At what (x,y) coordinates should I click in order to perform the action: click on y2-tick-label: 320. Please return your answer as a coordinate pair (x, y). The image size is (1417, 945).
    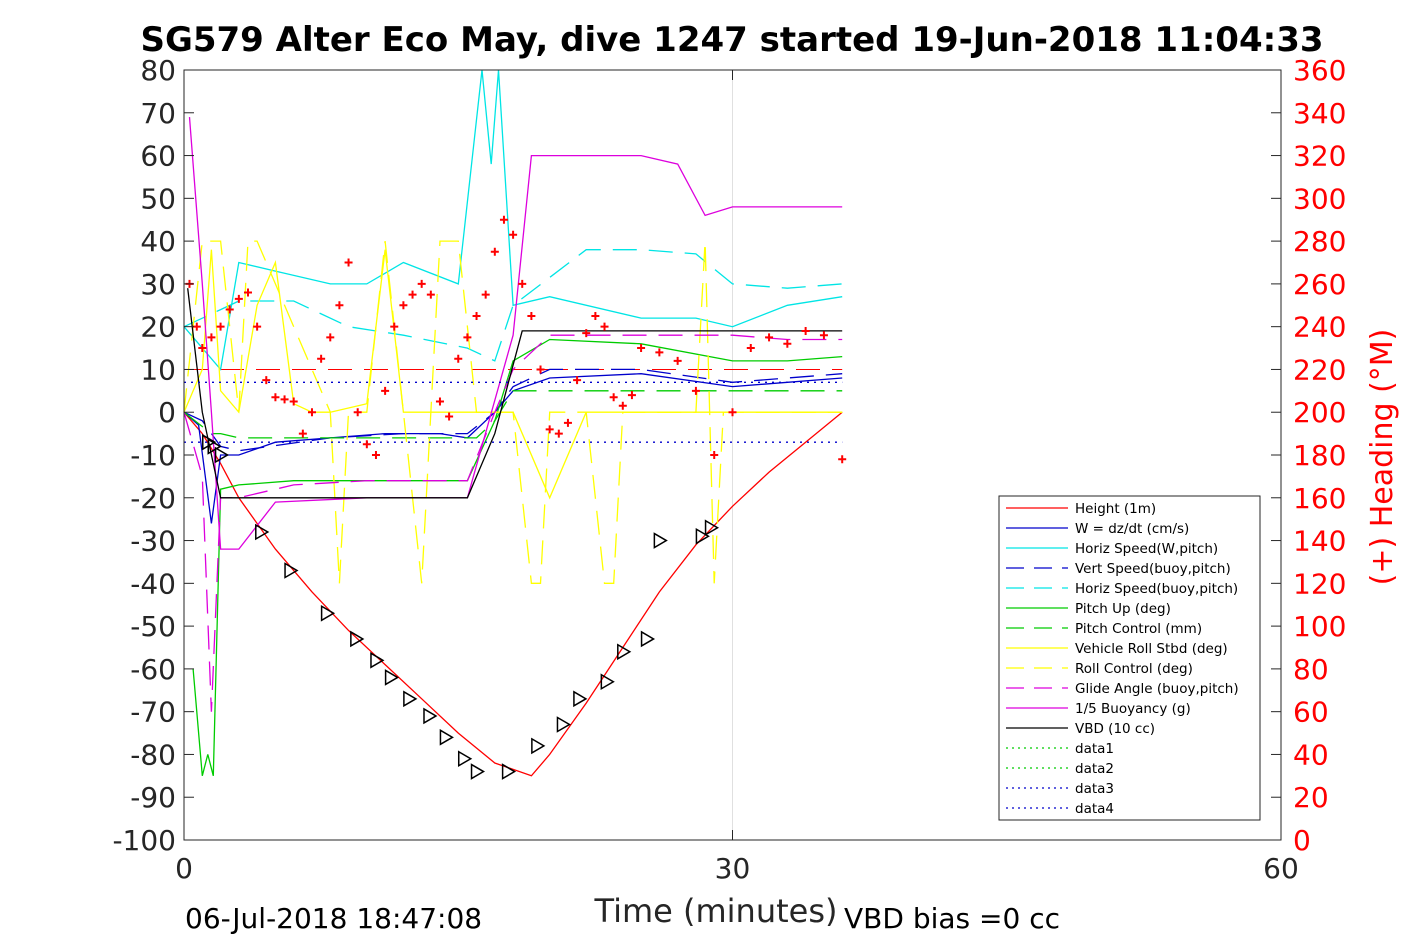
    Looking at the image, I should click on (1319, 156).